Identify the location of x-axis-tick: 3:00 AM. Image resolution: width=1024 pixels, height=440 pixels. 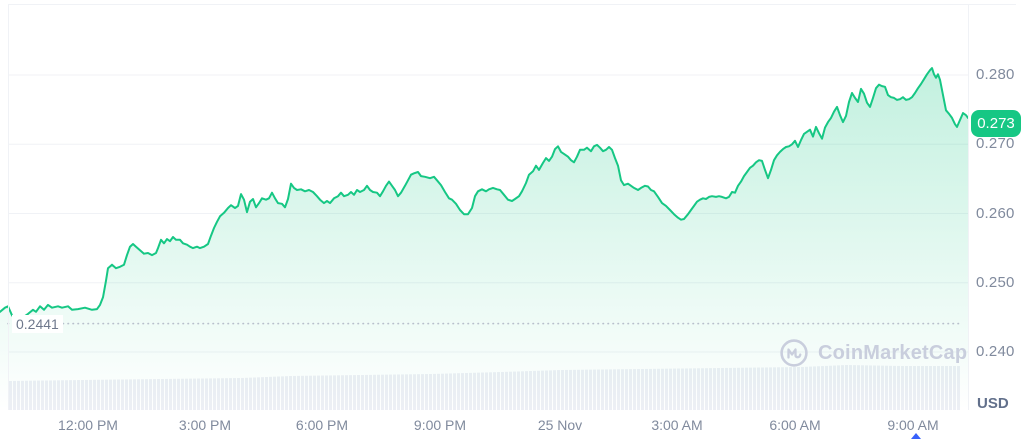
(677, 425).